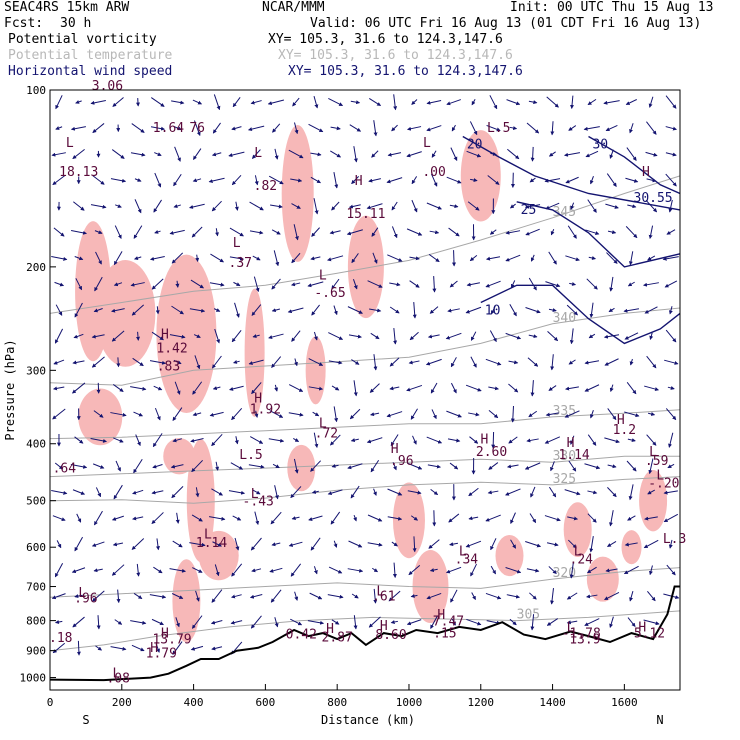  Describe the element at coordinates (365, 214) in the screenshot. I see `extremum-label: 15.11` at that location.